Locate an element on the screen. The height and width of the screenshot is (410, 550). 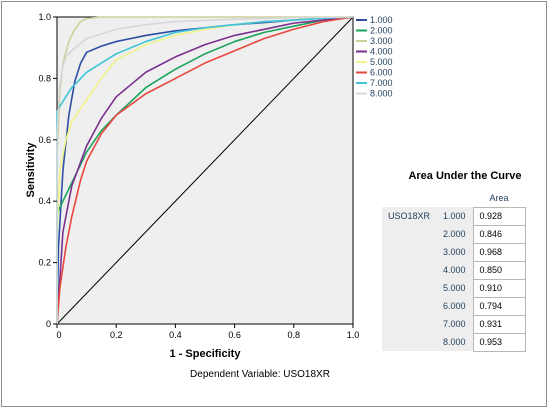
auc-row: 3.000 0.968 is located at coordinates (454, 252).